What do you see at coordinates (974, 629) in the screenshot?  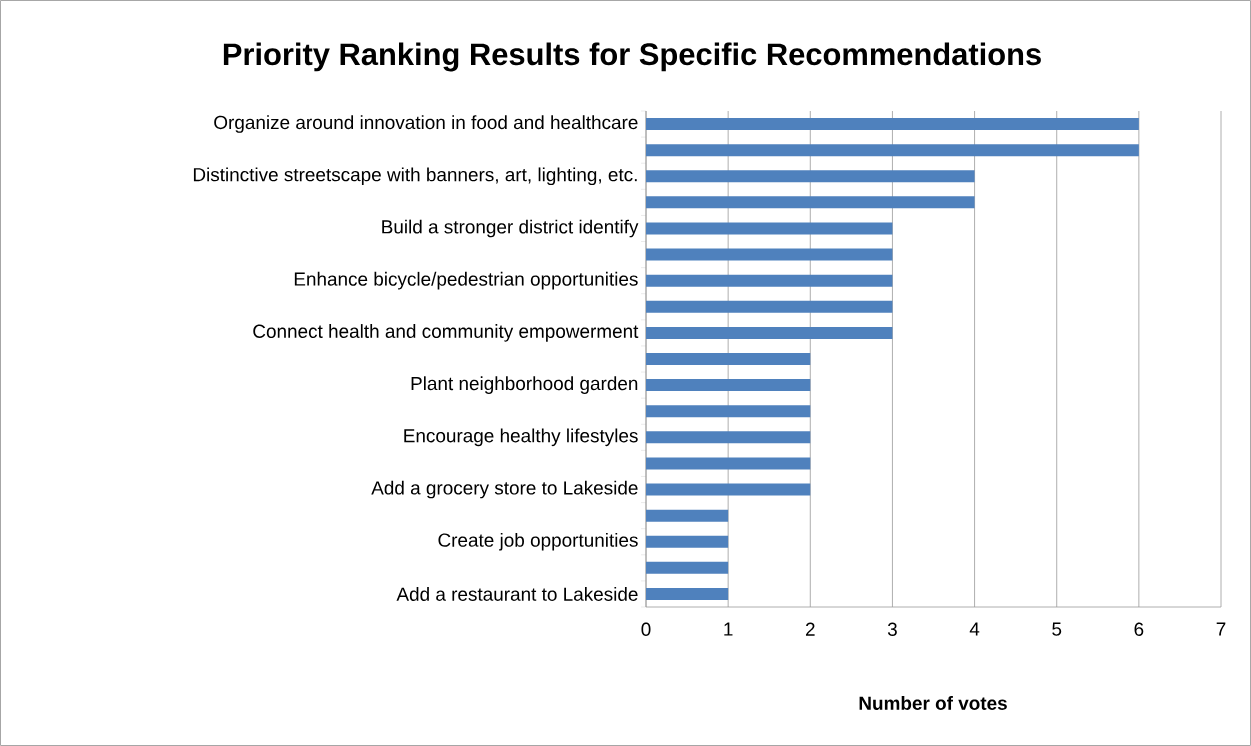 I see `x-tick-label: 4` at bounding box center [974, 629].